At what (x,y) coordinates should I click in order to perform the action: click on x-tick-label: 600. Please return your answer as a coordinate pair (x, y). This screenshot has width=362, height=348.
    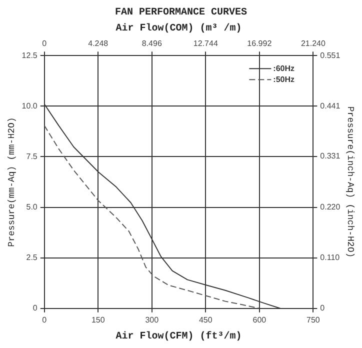
    Looking at the image, I should click on (259, 319).